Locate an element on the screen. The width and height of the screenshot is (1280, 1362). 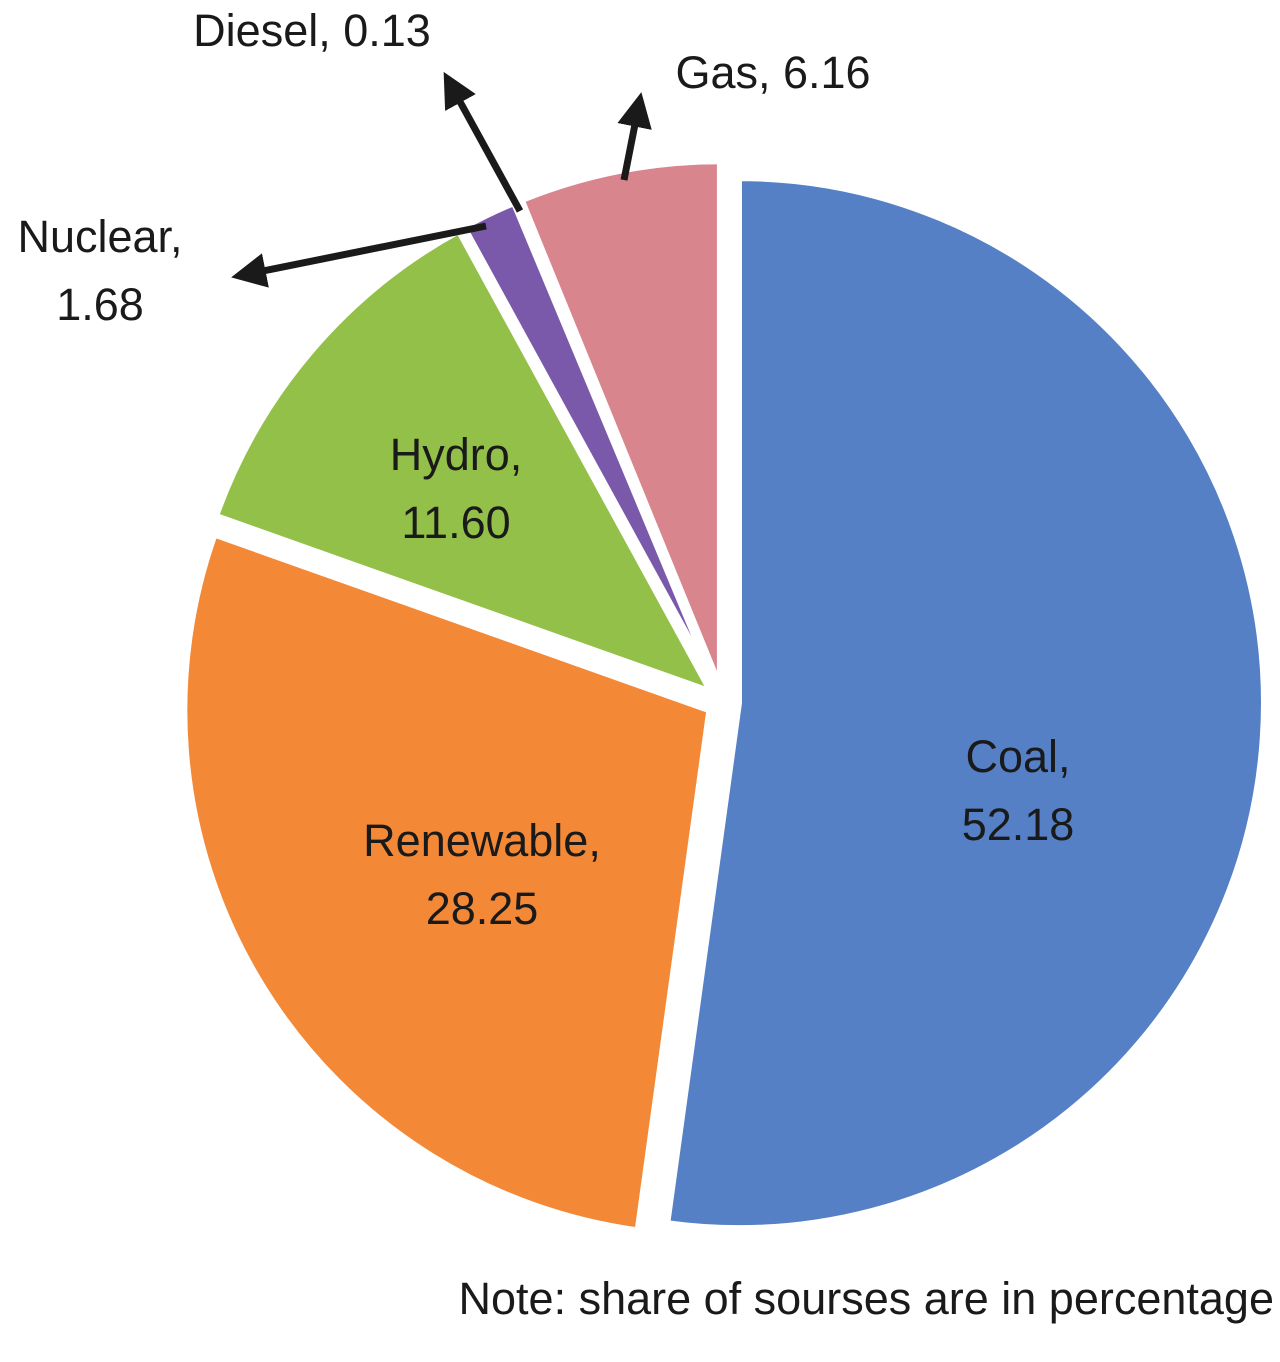
slice-label-nuclear: Nuclear, 1.68 is located at coordinates (99, 270).